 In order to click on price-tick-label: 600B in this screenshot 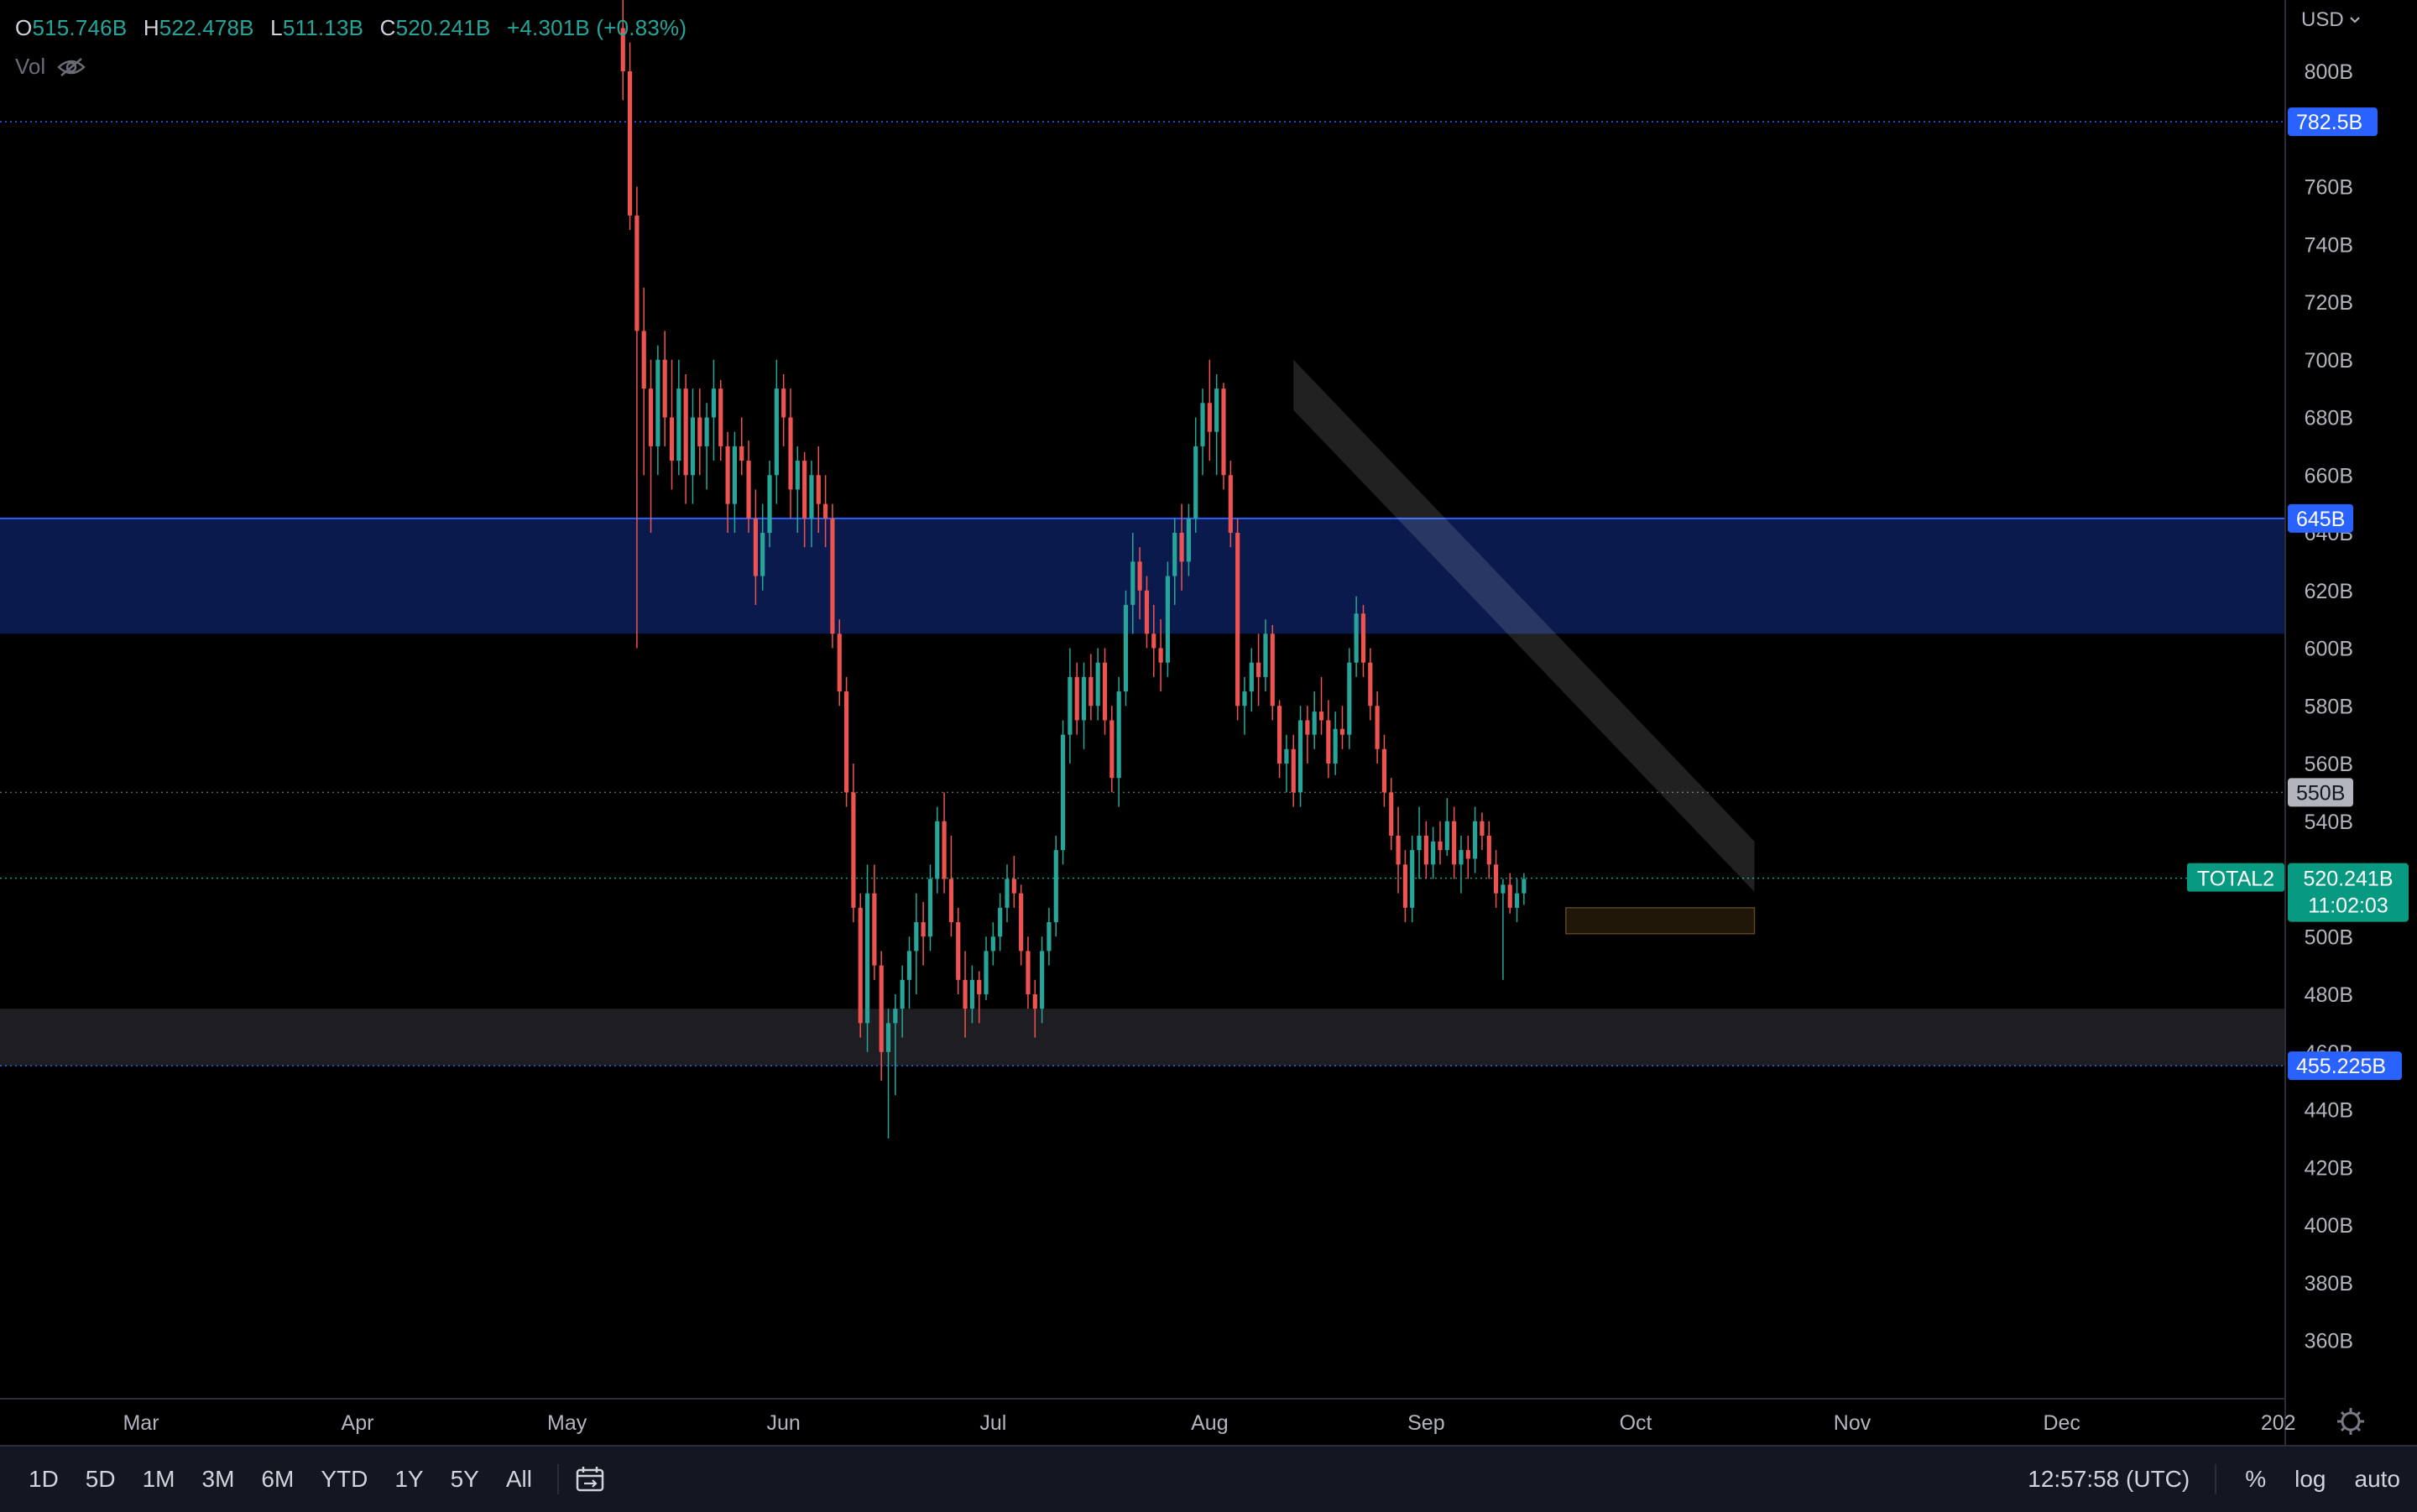, I will do `click(2329, 650)`.